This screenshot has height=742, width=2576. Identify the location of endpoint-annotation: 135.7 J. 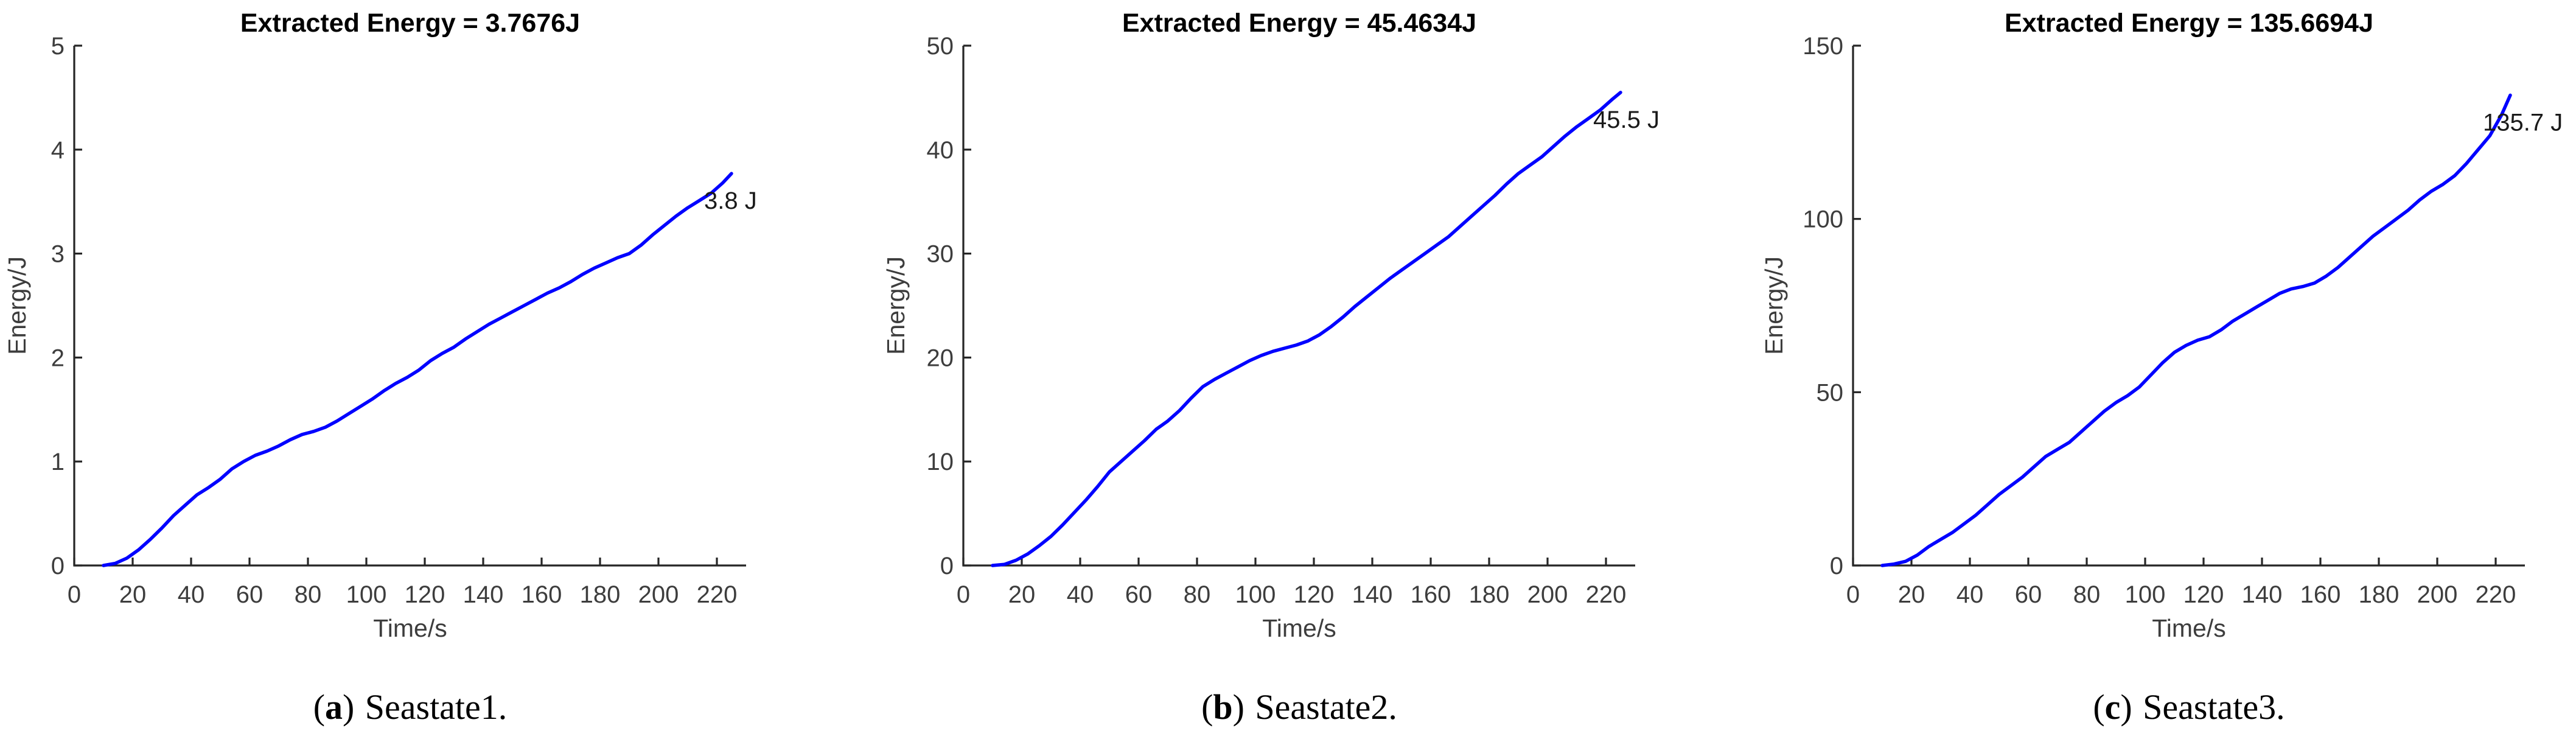
(2523, 123).